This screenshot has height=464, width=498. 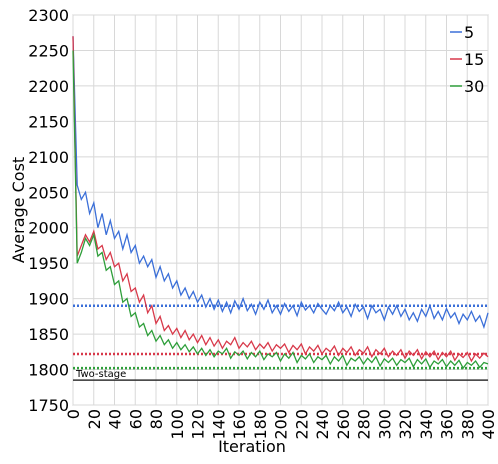 What do you see at coordinates (48, 121) in the screenshot?
I see `y-tick-label: 2150` at bounding box center [48, 121].